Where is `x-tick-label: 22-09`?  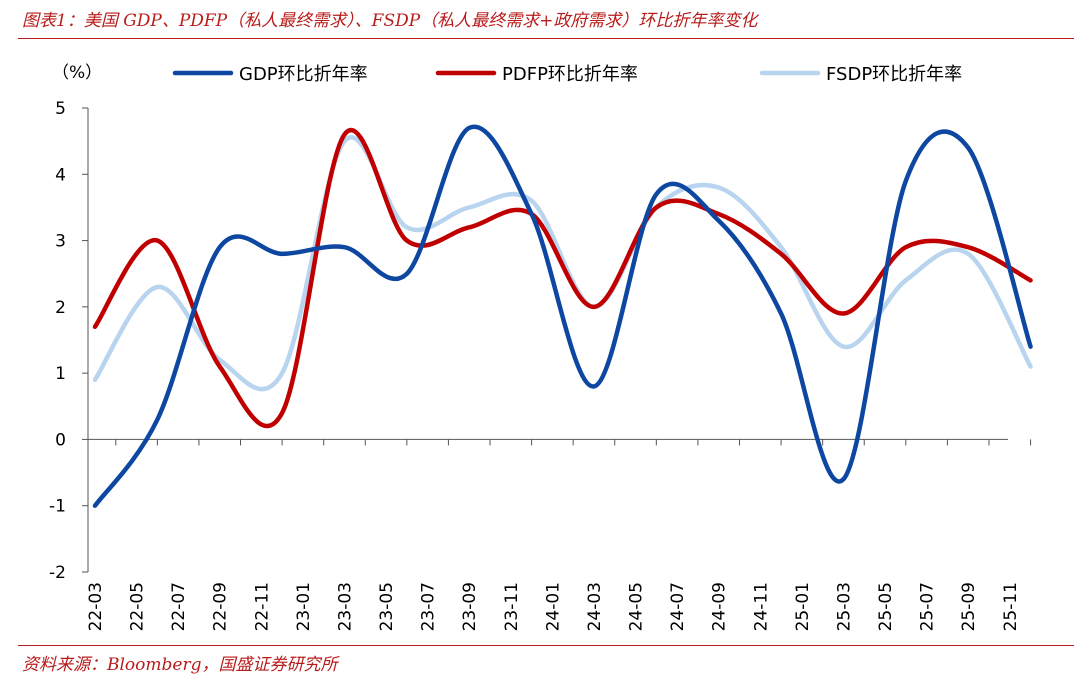
x-tick-label: 22-09 is located at coordinates (221, 606).